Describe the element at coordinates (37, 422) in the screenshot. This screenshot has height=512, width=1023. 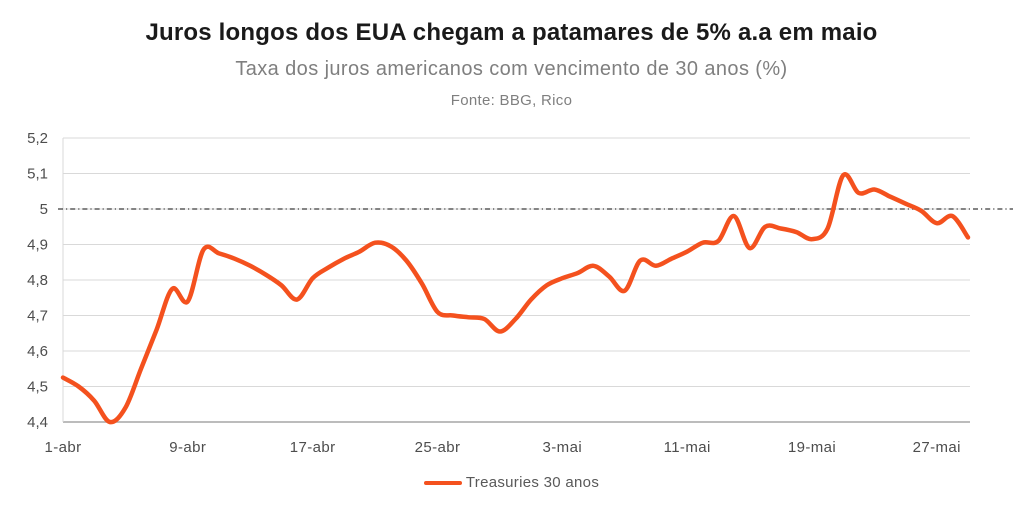
I see `y-tick-label: 4,4` at that location.